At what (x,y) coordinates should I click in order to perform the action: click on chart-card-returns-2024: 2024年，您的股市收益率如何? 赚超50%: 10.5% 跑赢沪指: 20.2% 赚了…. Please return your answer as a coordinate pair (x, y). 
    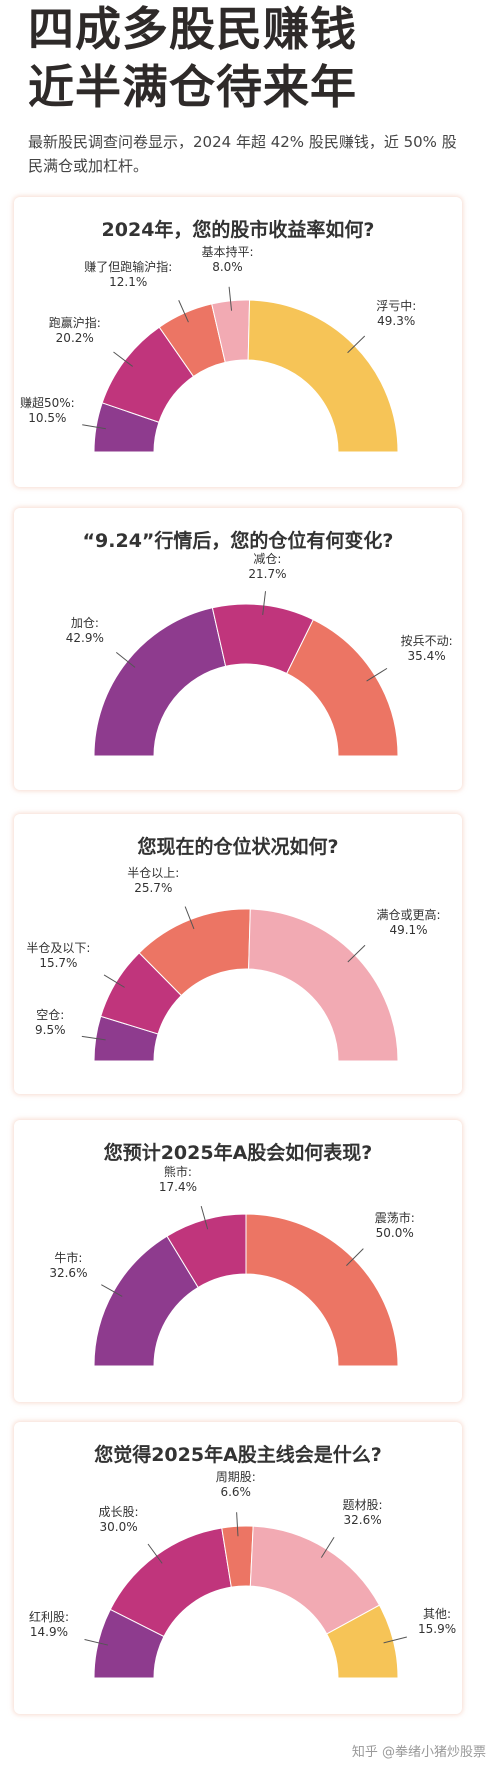
    Looking at the image, I should click on (238, 342).